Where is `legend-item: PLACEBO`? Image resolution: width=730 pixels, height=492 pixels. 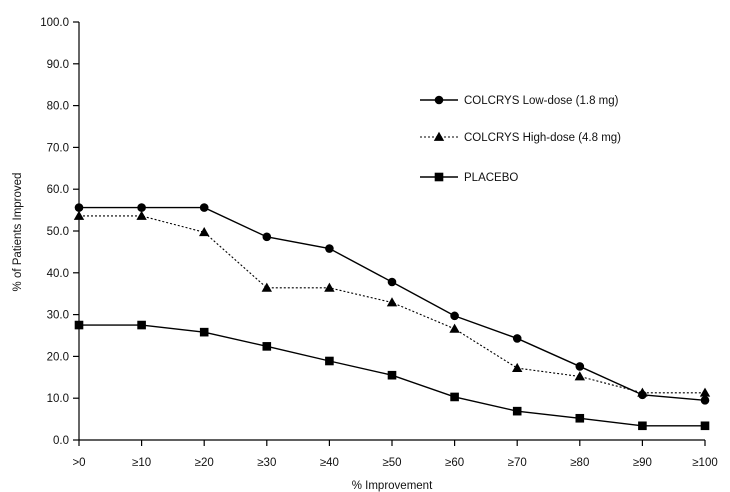
legend-item: PLACEBO is located at coordinates (469, 178).